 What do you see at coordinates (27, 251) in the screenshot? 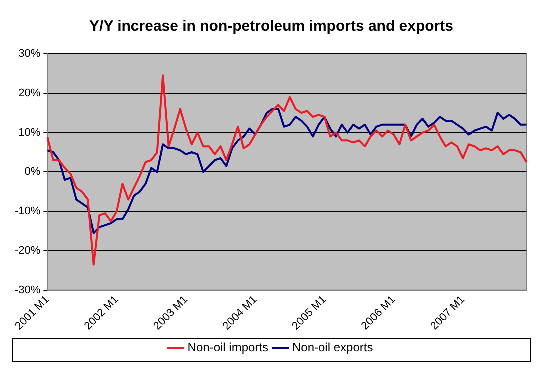
I see `y-tick-label: -20%` at bounding box center [27, 251].